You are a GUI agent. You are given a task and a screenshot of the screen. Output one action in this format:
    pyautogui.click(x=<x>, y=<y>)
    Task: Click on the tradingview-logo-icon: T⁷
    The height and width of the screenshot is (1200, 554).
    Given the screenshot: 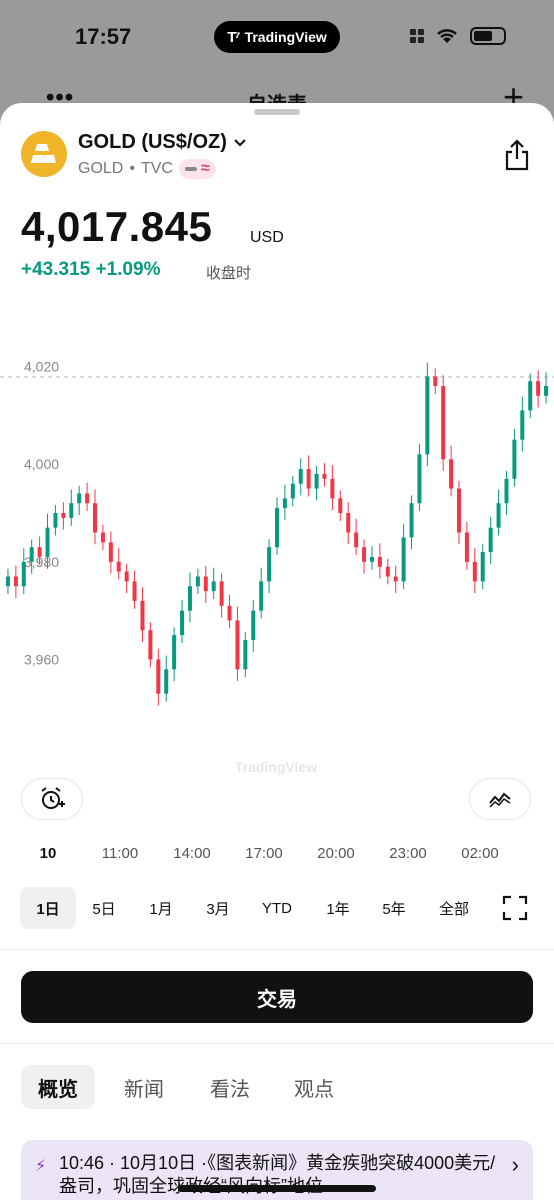 What is the action you would take?
    pyautogui.click(x=233, y=37)
    